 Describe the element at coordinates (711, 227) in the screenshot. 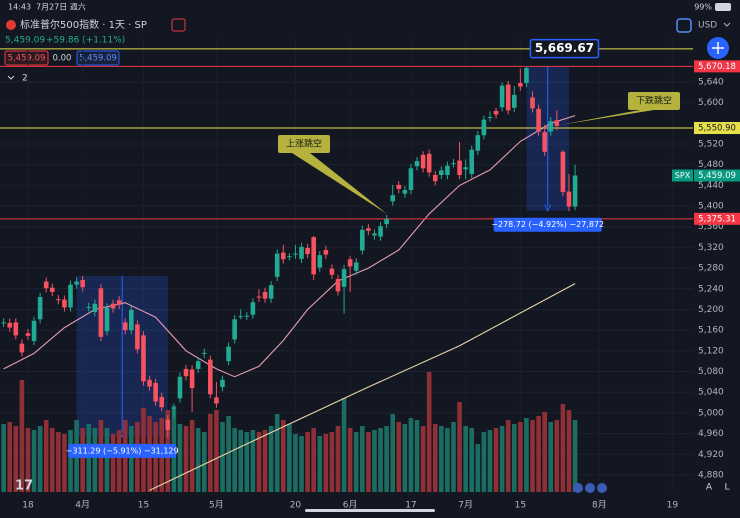

I see `y-tick-label: 5,360` at that location.